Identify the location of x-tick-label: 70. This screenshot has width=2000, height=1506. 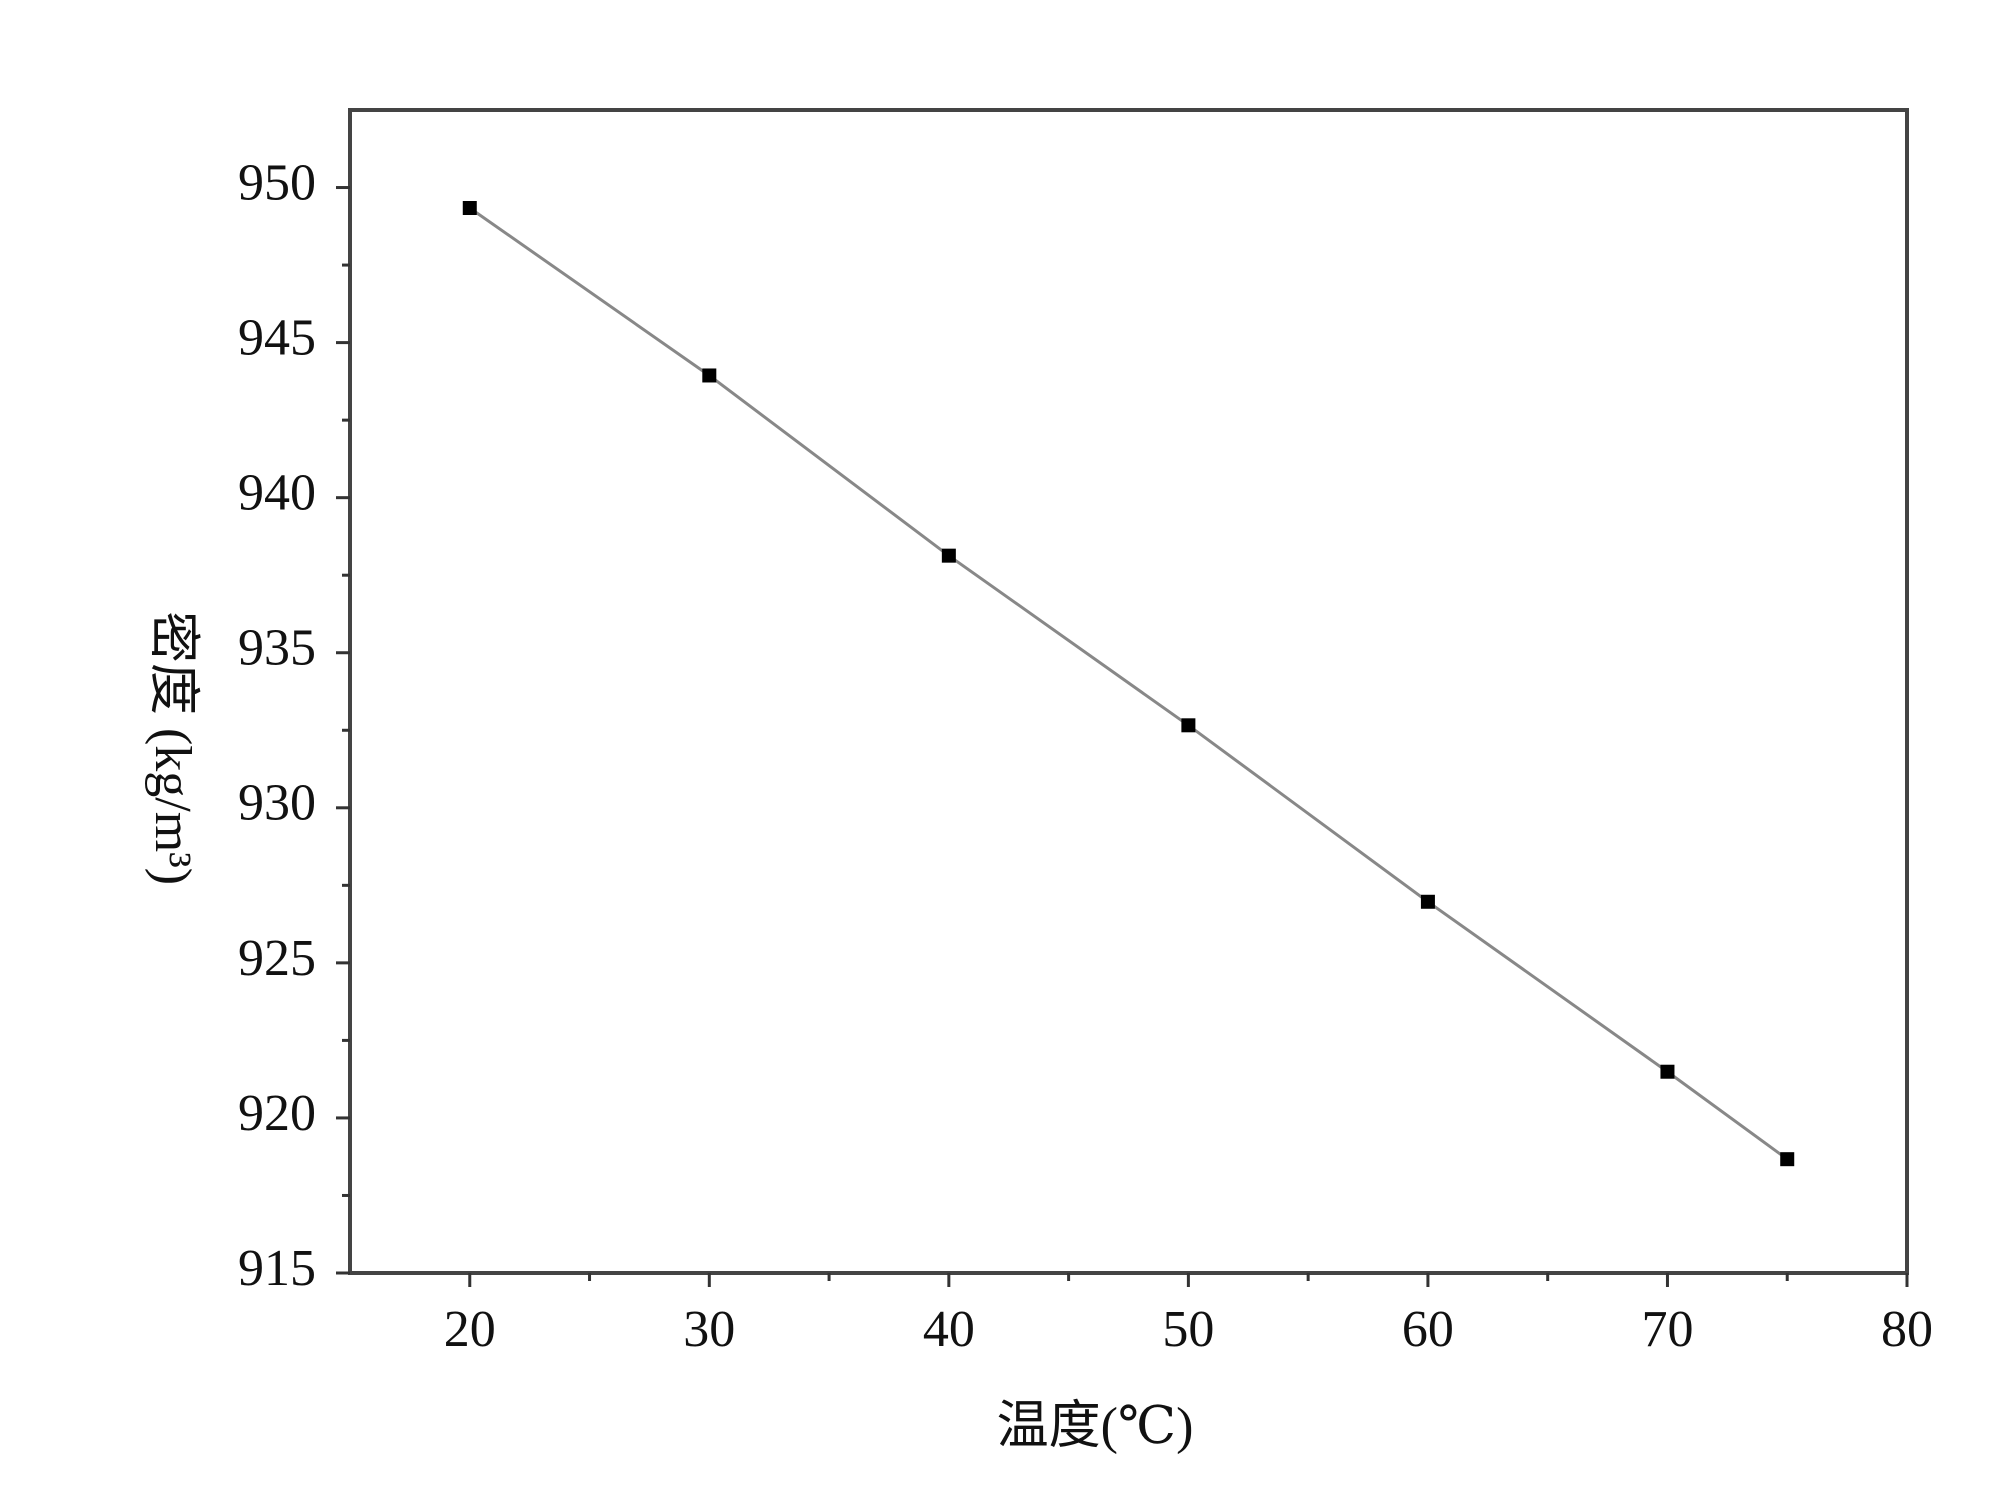
(1667, 1329).